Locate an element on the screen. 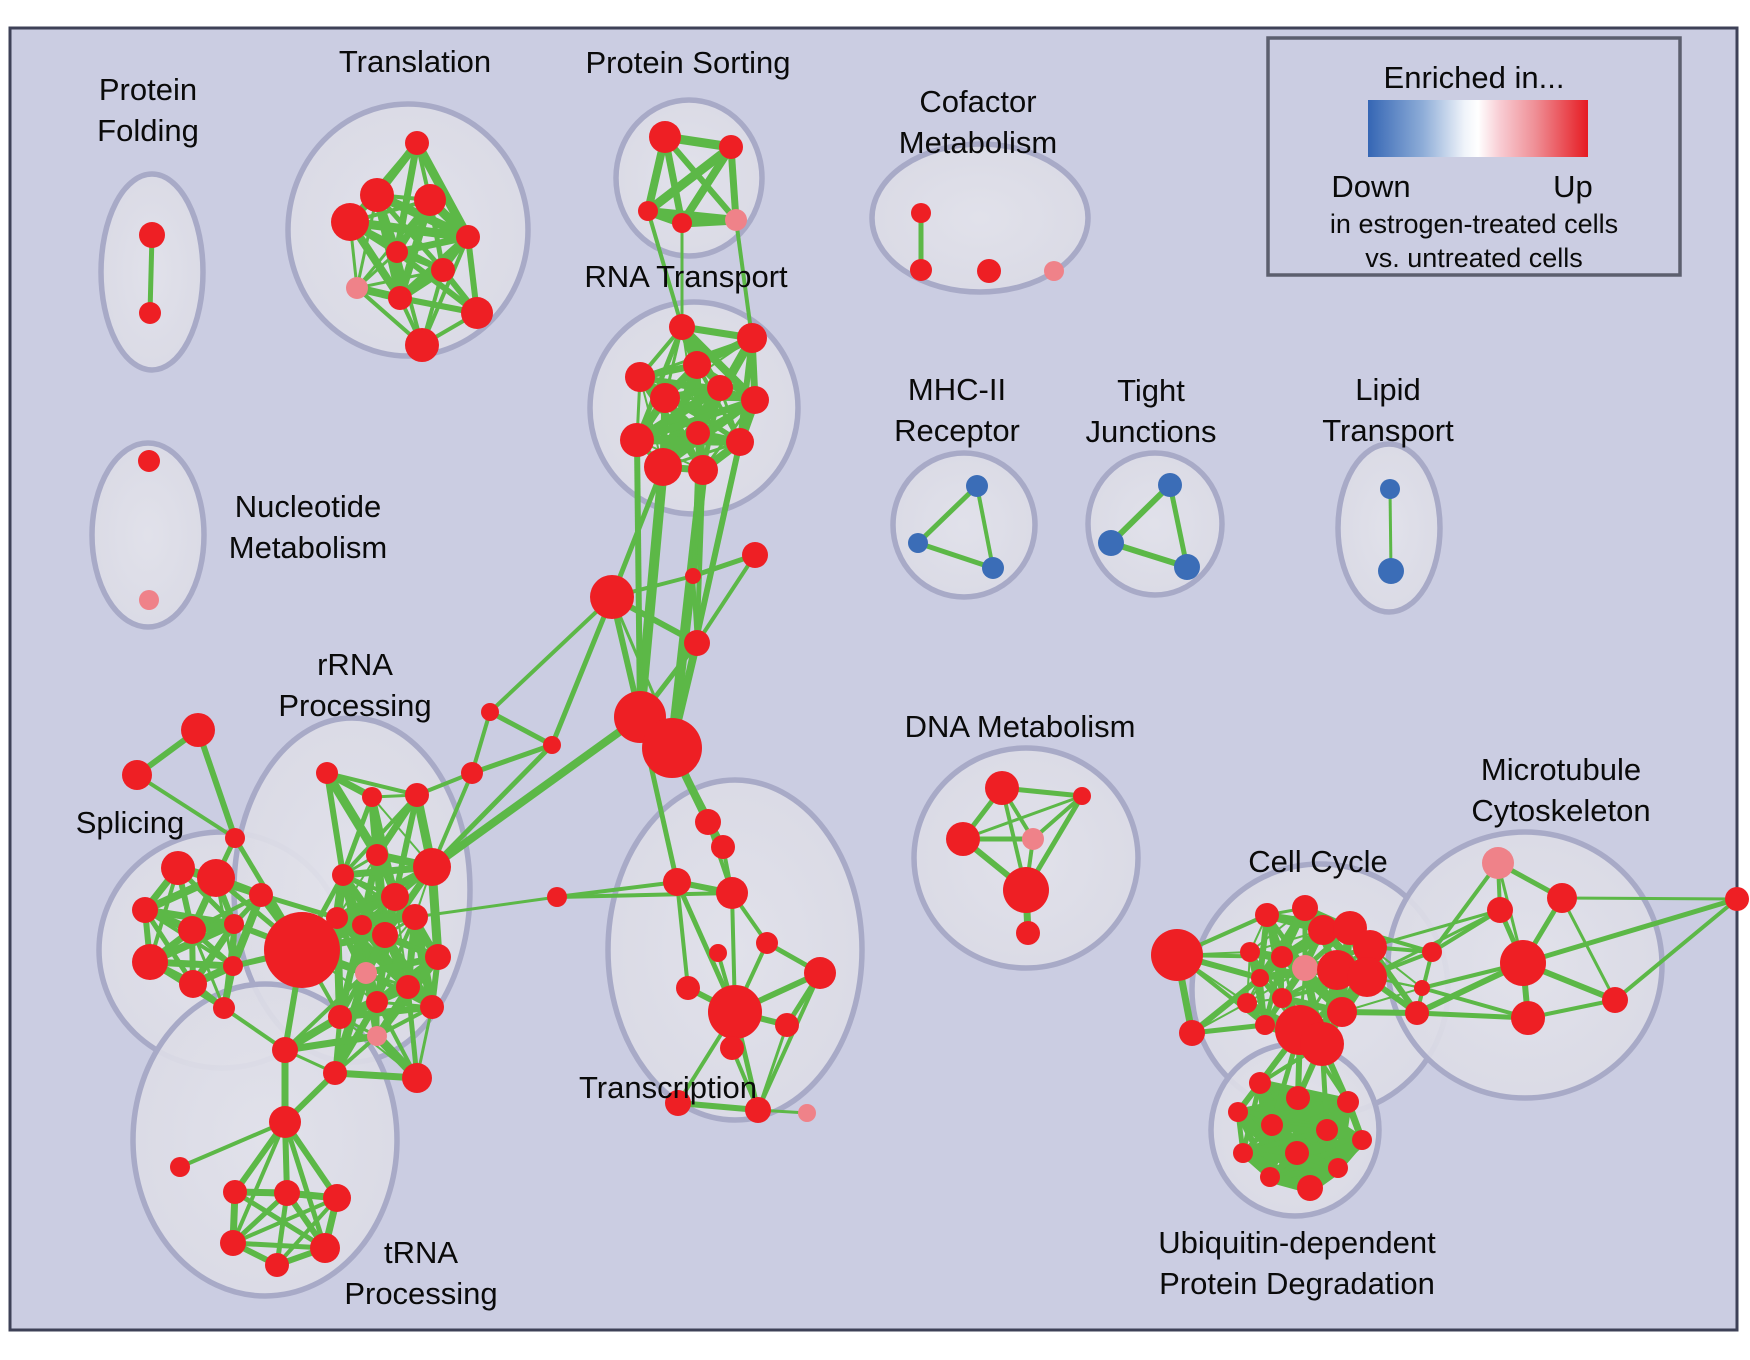 The image size is (1750, 1360). cluster-ellipse-tight-junctions is located at coordinates (1155, 524).